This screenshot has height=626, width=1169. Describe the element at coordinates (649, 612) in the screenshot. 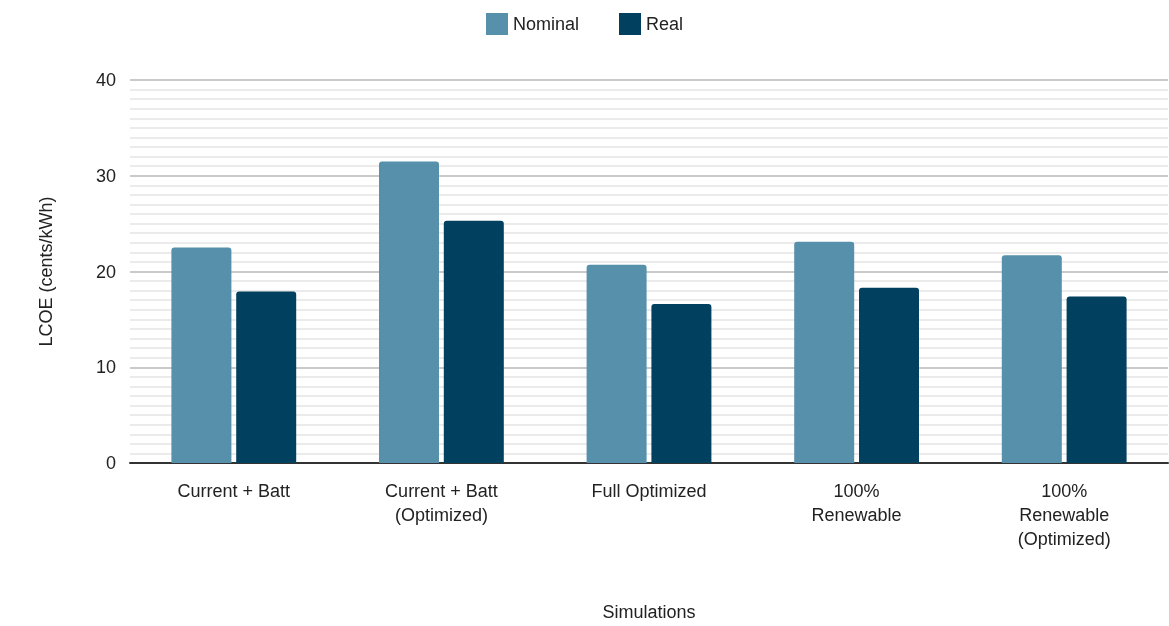

I see `x-axis-title: Simulations` at that location.